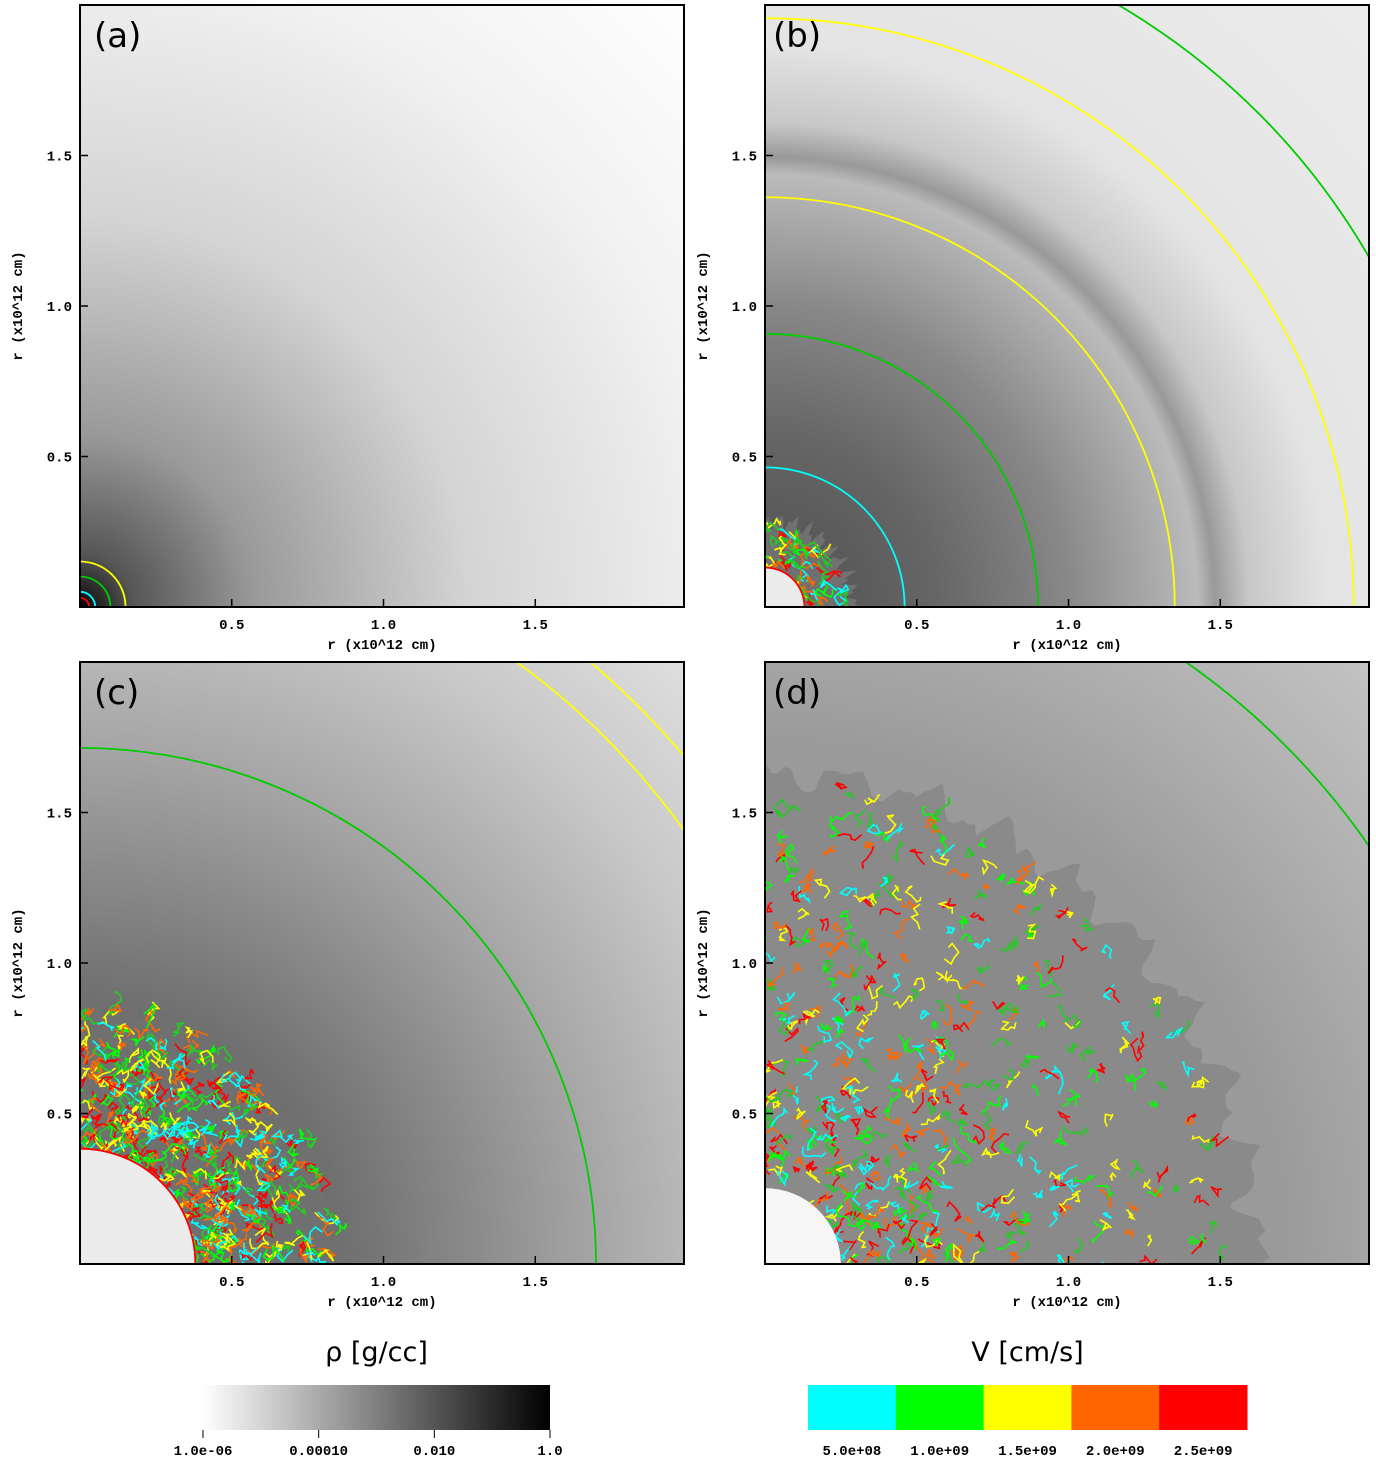  I want to click on panel-label: (b), so click(797, 36).